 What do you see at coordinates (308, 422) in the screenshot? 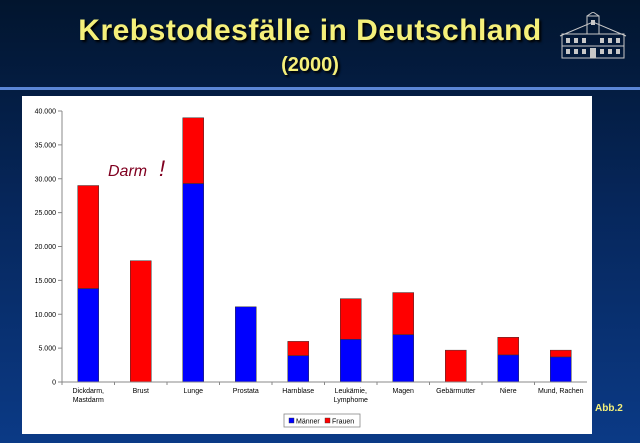
I see `legend-label: Männer` at bounding box center [308, 422].